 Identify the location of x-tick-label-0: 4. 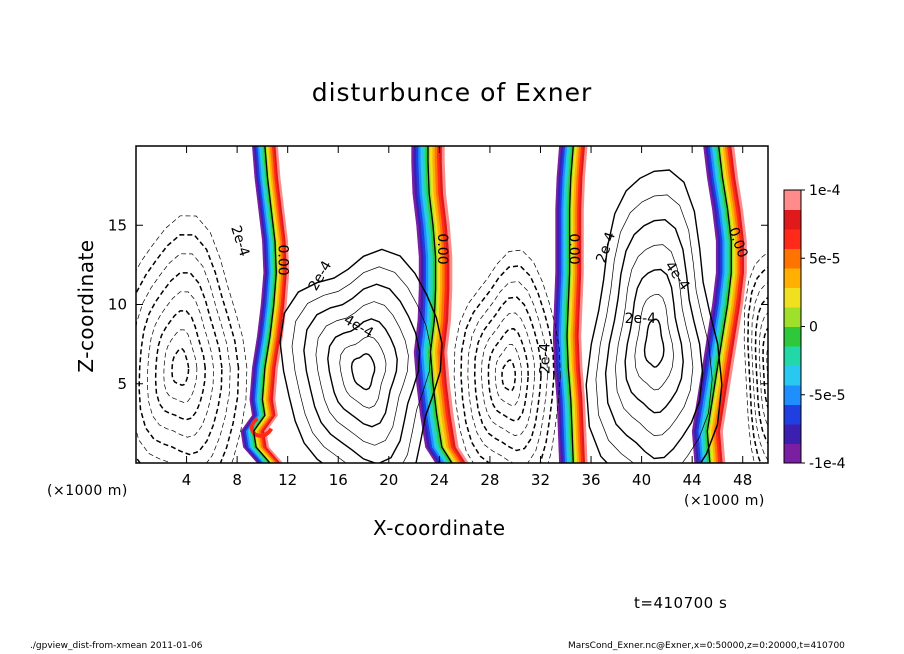
(187, 480).